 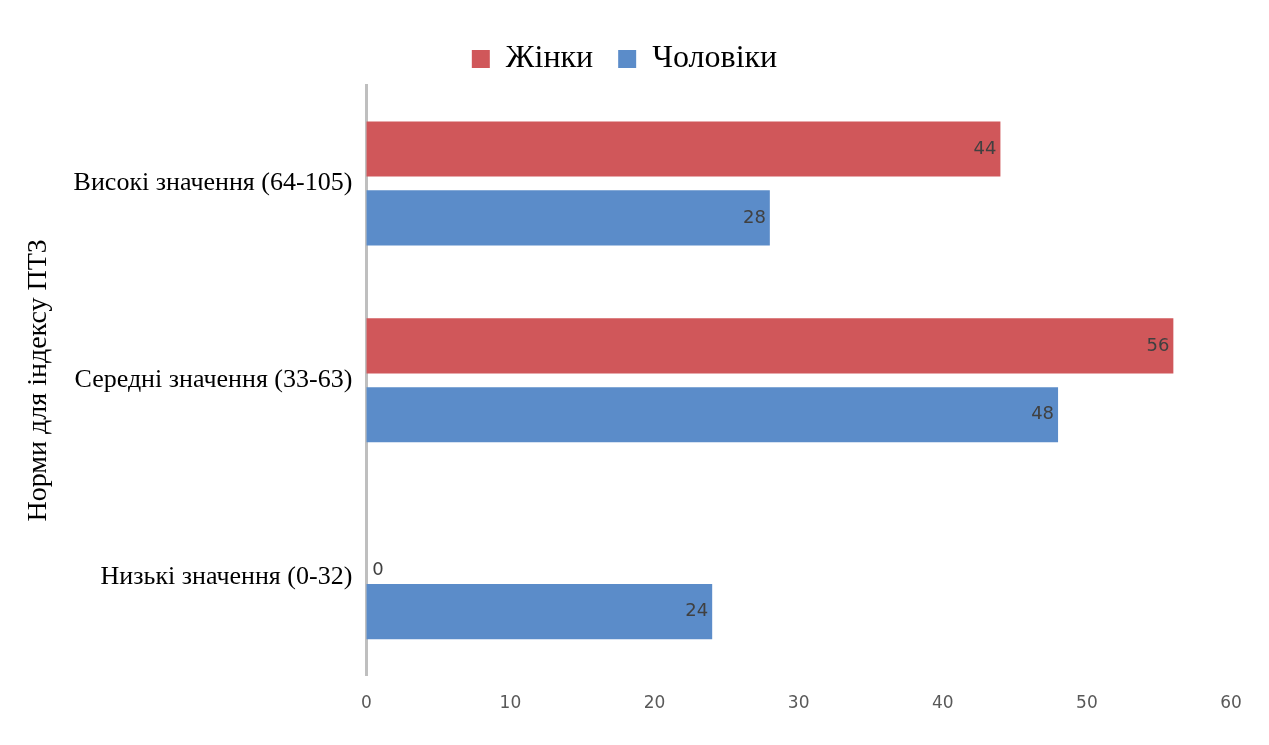 I want to click on y-tick-label: Високі значення (64-105), so click(x=213, y=182).